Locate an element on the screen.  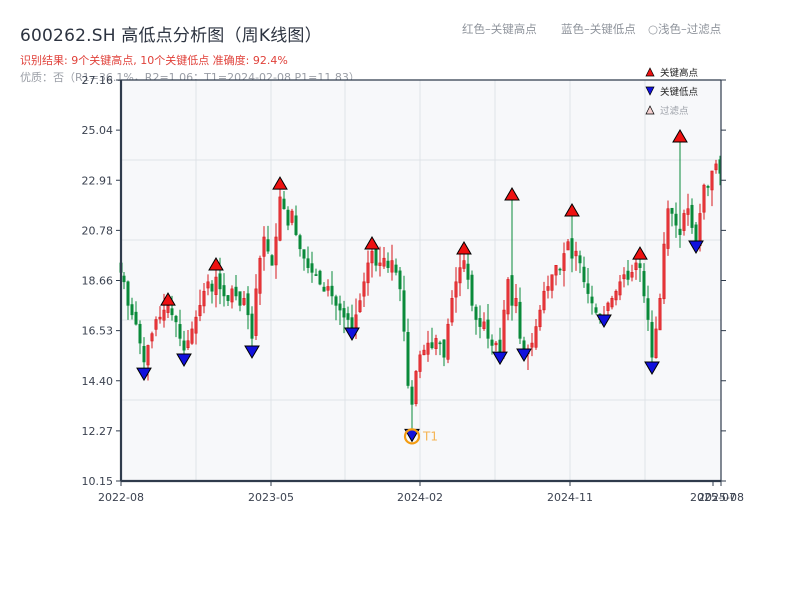
y-tick-label: 12.27 is located at coordinates (98, 431).